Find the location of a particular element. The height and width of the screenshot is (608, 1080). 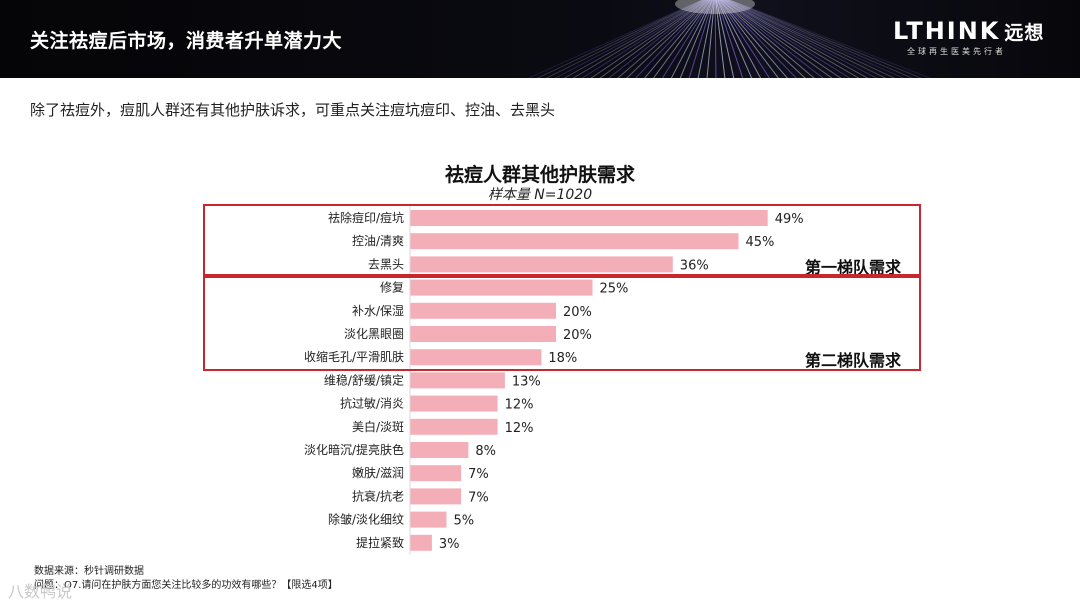

light-rays-decoration is located at coordinates (729, 39).